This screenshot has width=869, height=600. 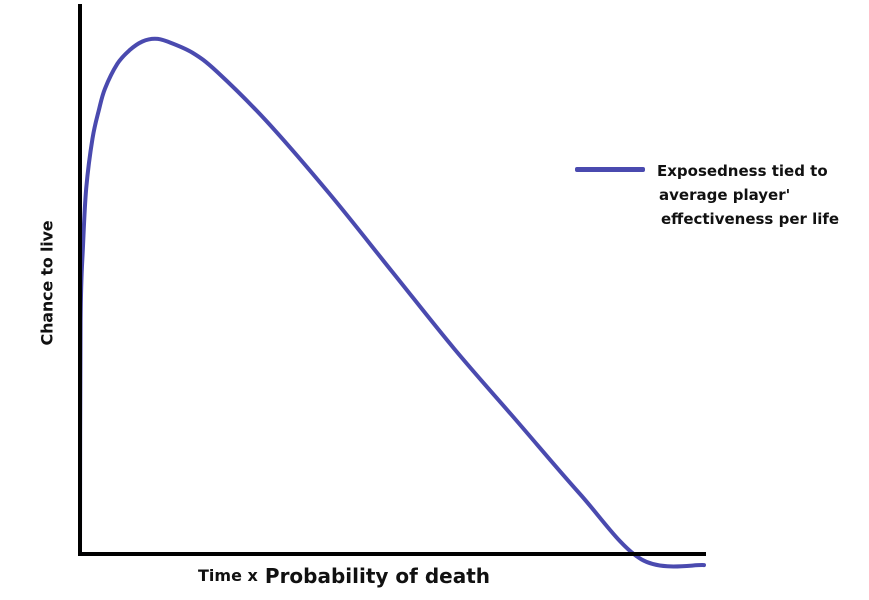 What do you see at coordinates (47, 283) in the screenshot?
I see `y-axis-label: Chance to live` at bounding box center [47, 283].